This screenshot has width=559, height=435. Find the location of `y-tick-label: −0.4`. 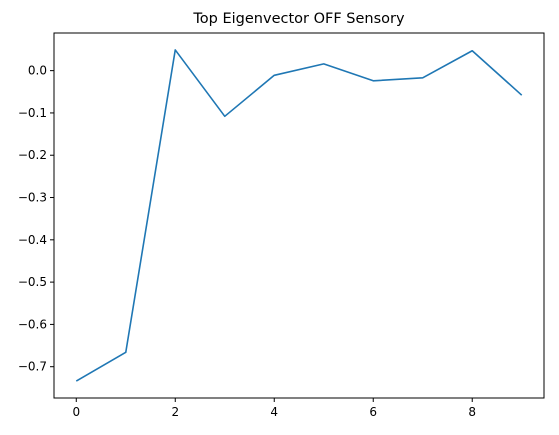

y-tick-label: −0.4 is located at coordinates (32, 240).